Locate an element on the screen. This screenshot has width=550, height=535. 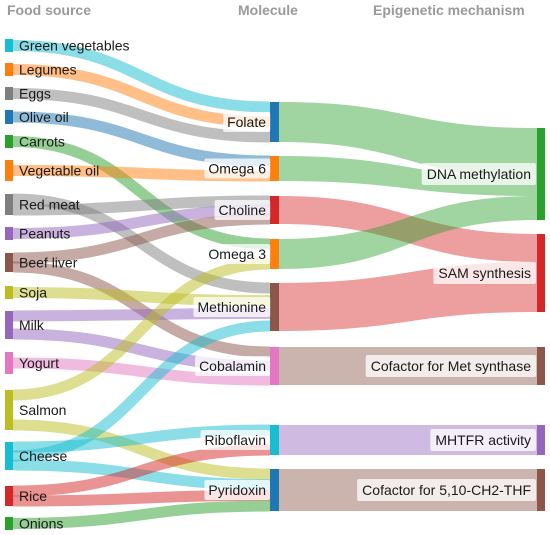
node-mechanism-mhtfr is located at coordinates (541, 440).